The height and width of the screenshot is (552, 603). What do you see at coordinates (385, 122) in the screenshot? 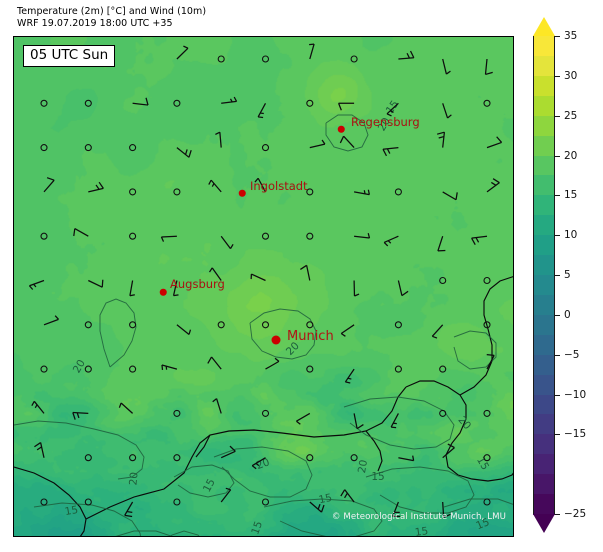
I see `city-label: Regensburg` at bounding box center [385, 122].